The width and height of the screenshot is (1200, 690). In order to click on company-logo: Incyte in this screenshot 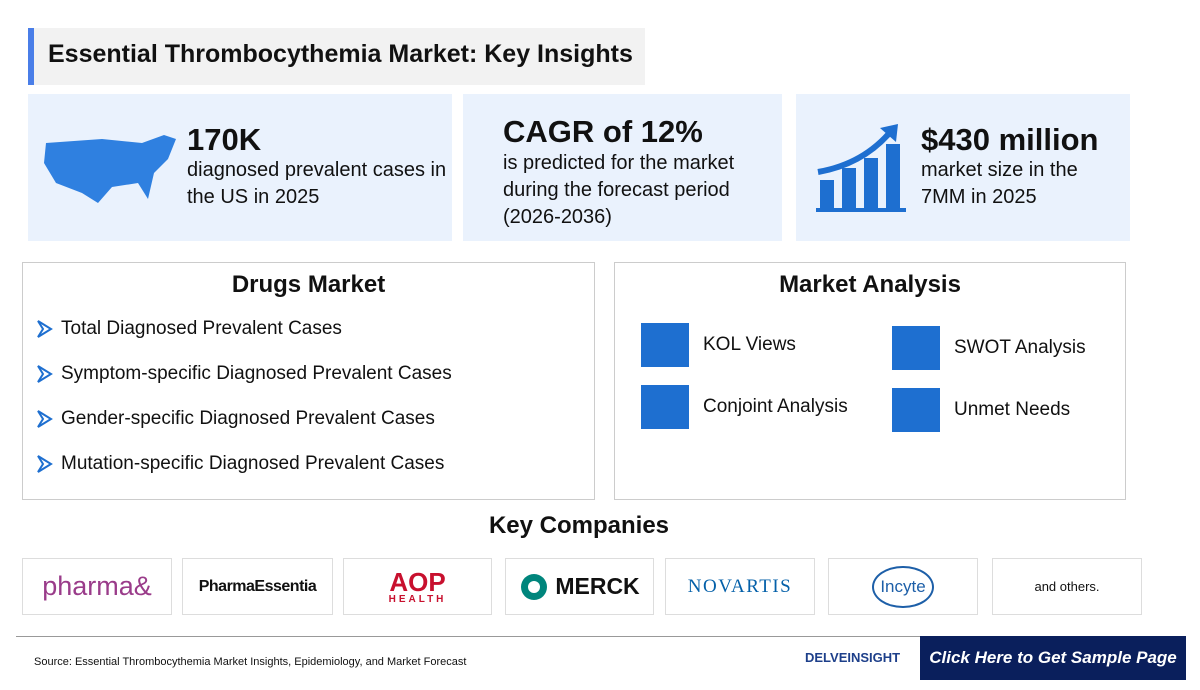, I will do `click(903, 586)`.